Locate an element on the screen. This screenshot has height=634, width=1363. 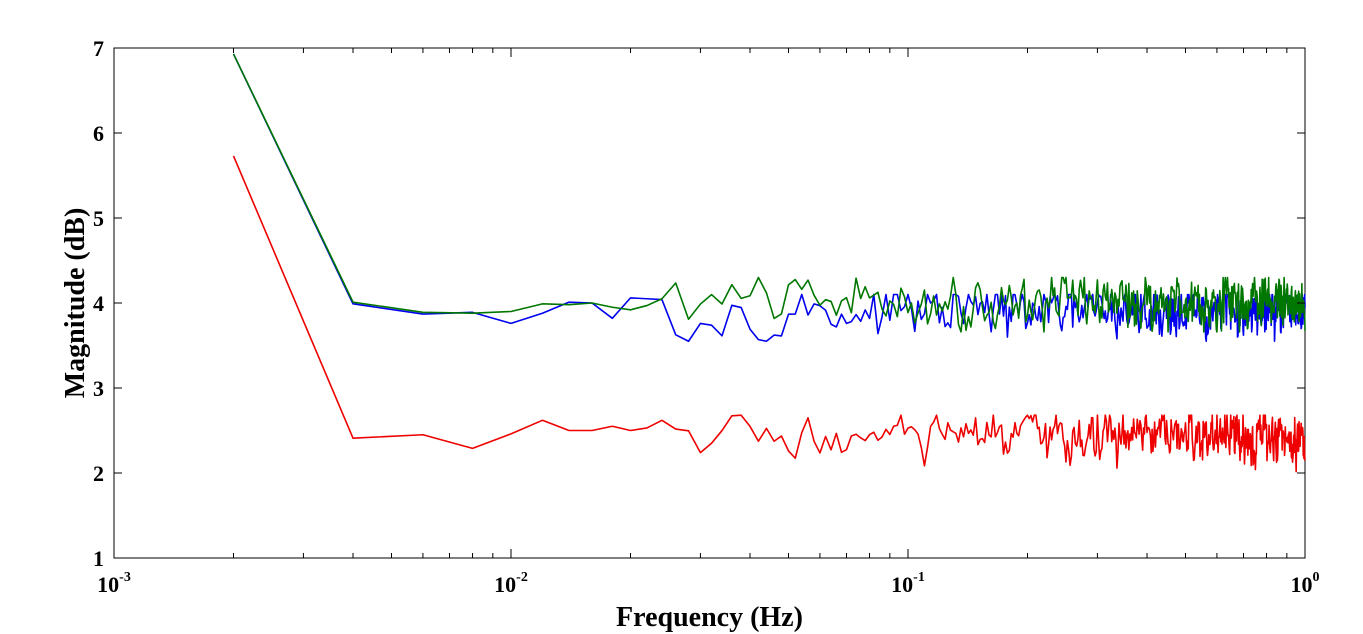
x-tick-label: 10⁻¹ is located at coordinates (908, 583).